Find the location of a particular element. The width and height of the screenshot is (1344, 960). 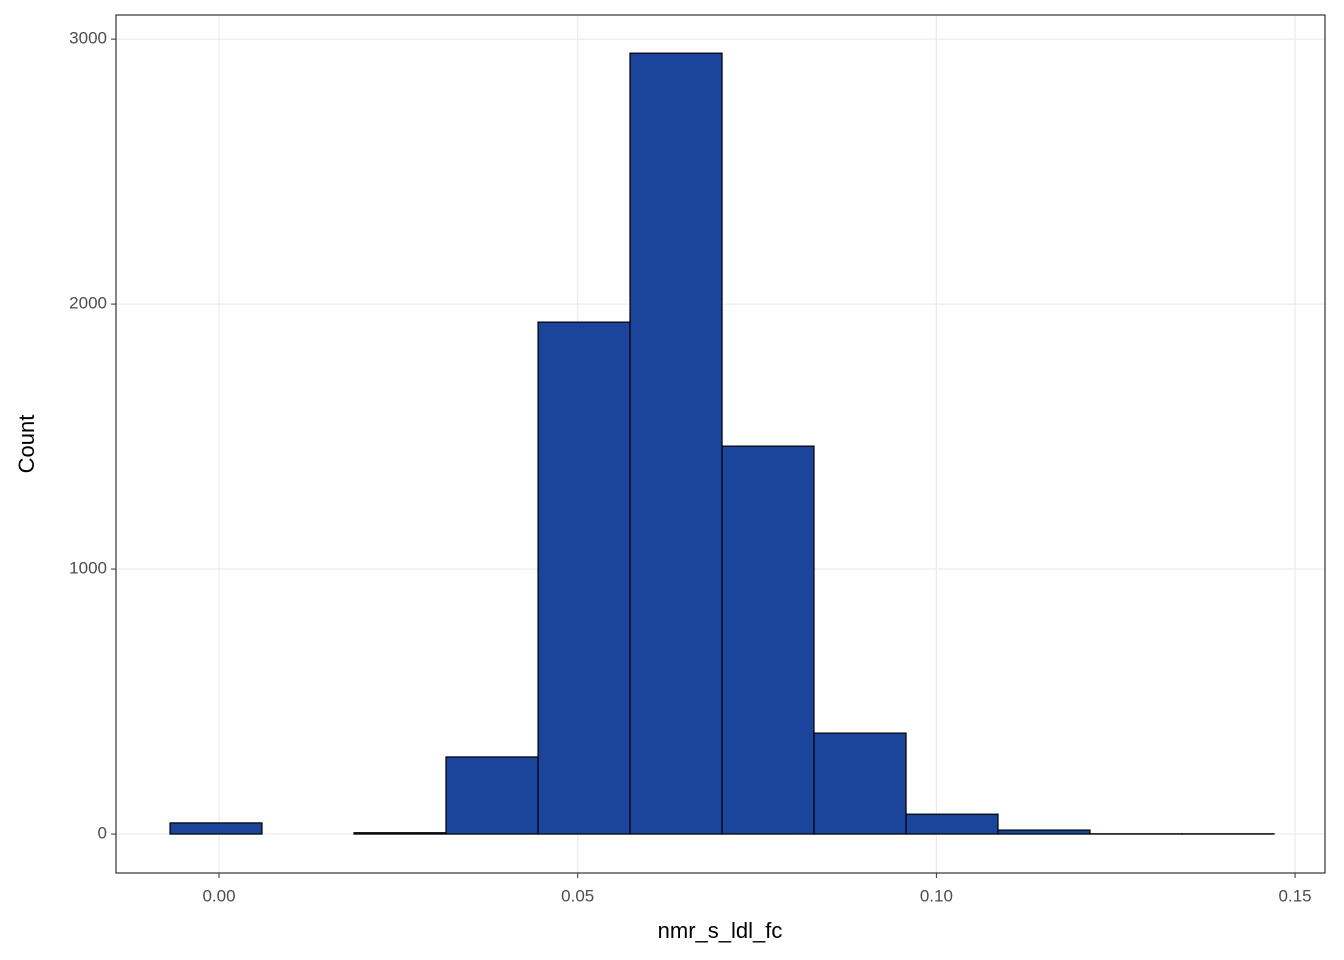

y-axis-title: Count is located at coordinates (26, 444).